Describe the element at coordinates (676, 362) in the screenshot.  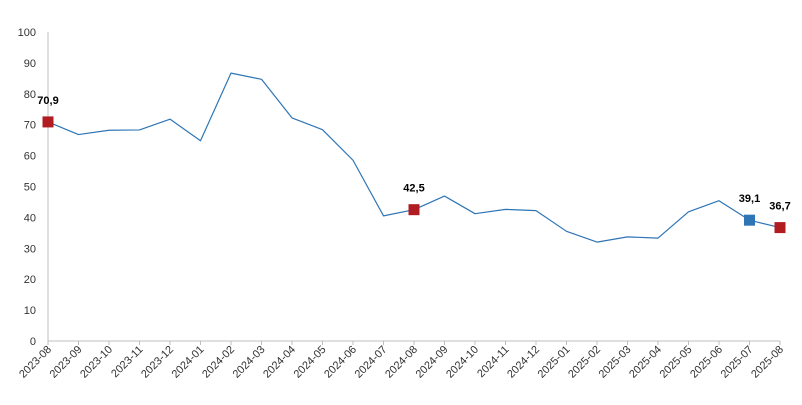
I see `x-tick-label: 2025-05` at that location.